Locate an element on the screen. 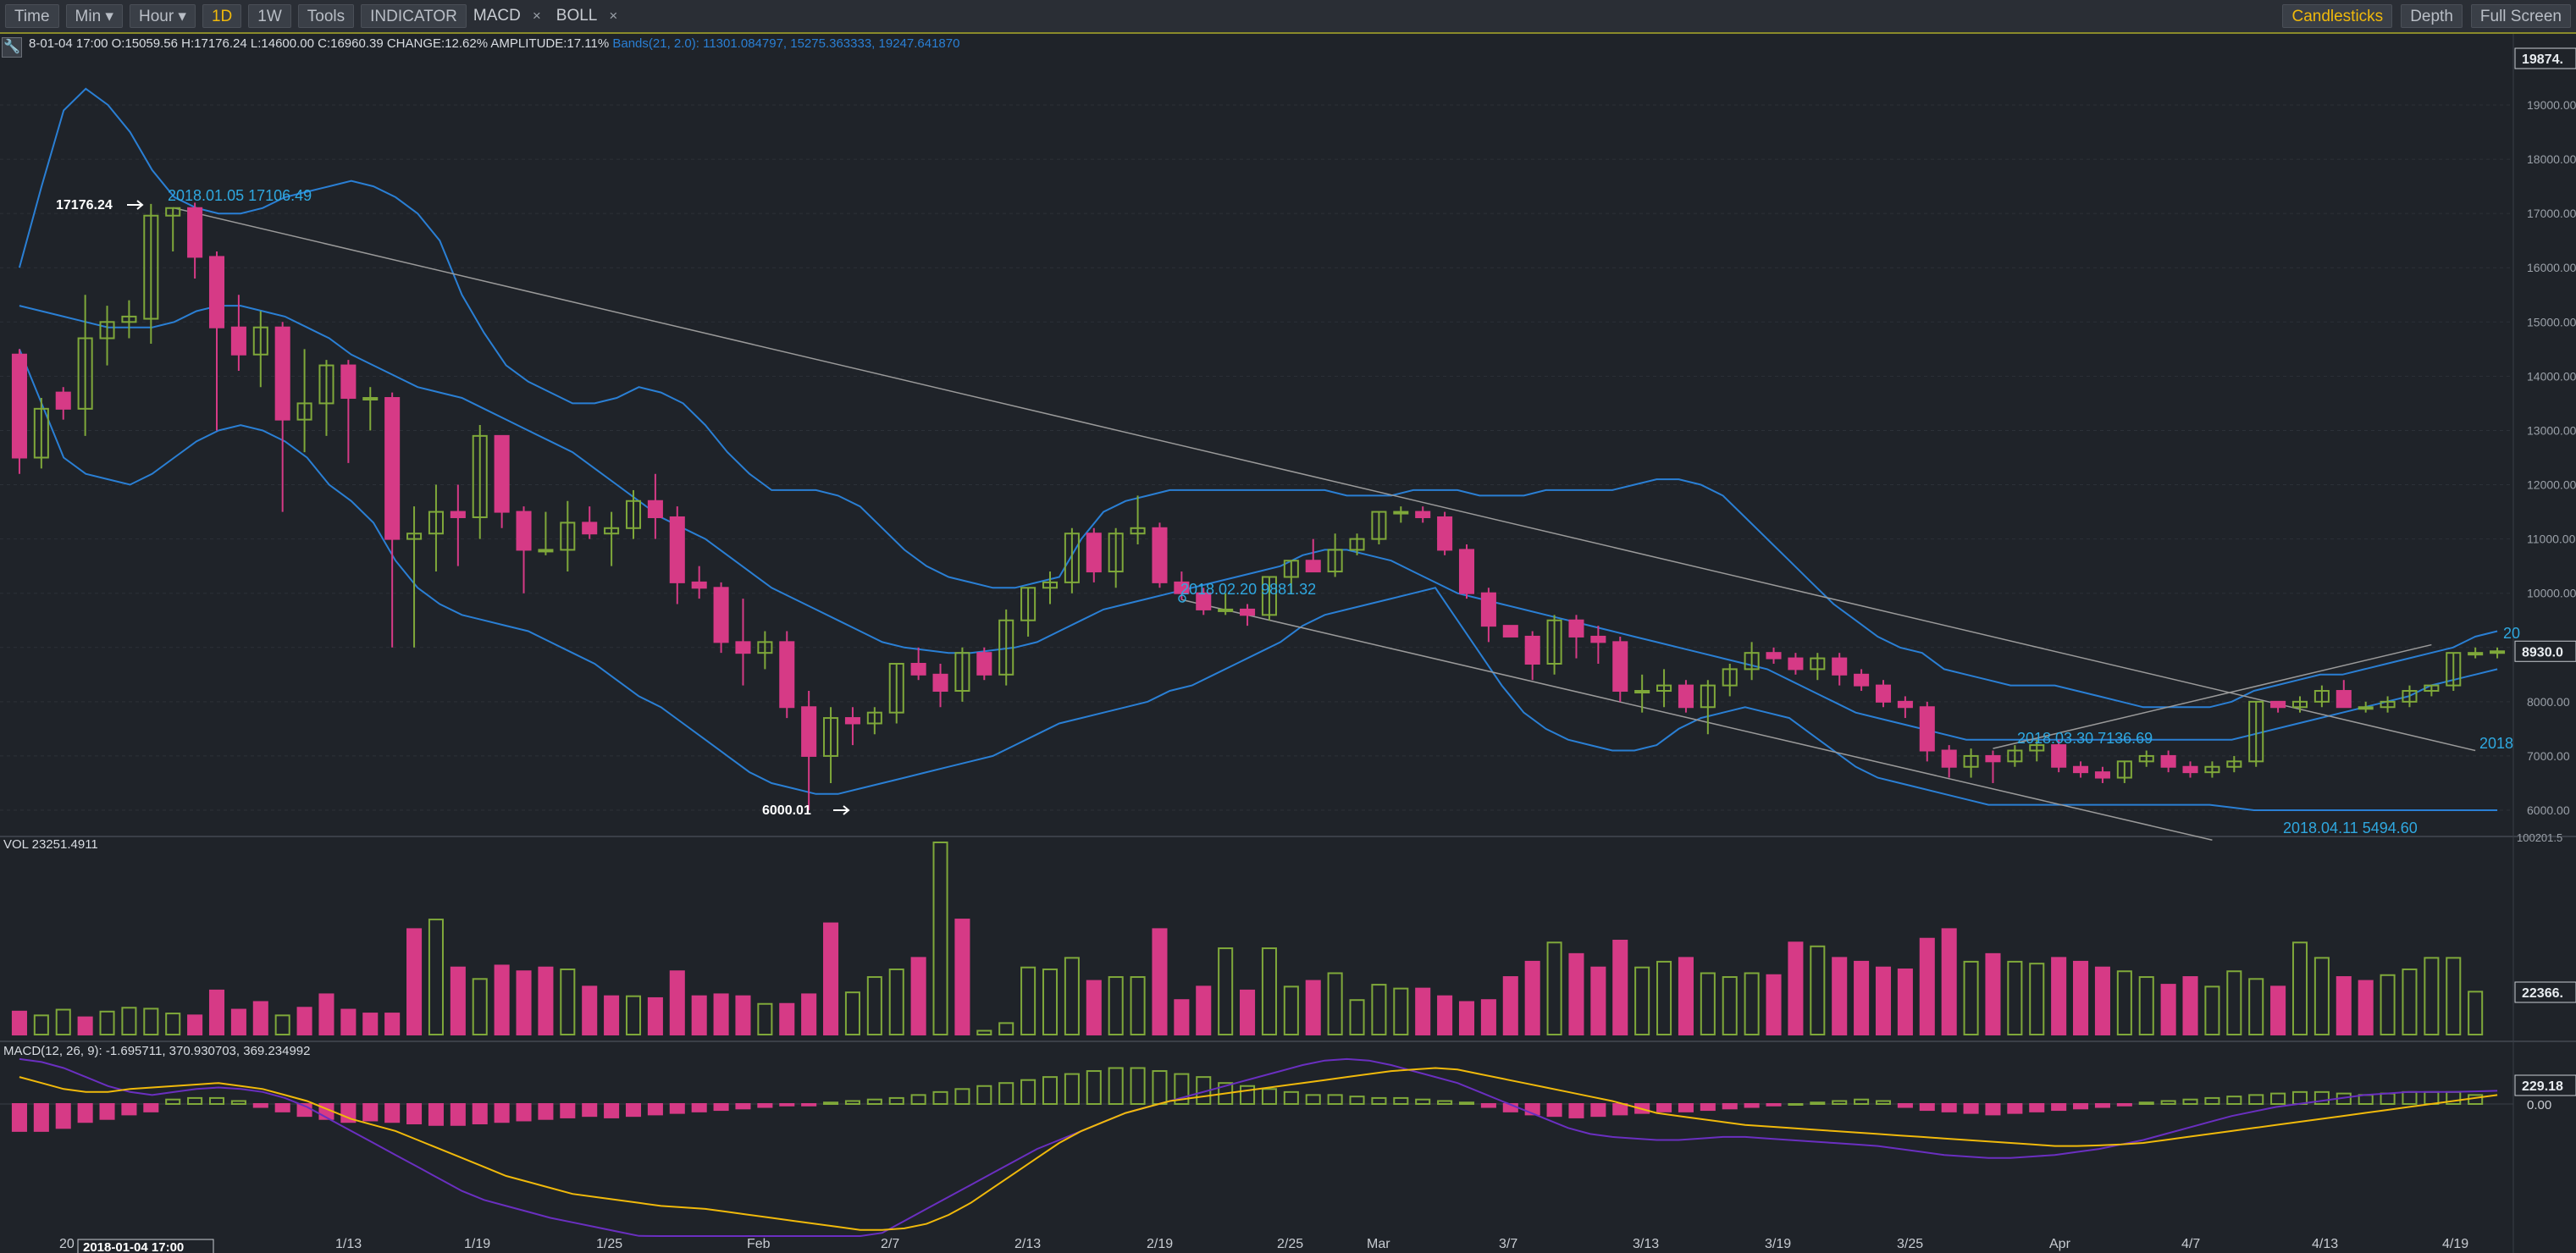  toolbar-button-candlesticks: Candlesticks is located at coordinates (2337, 16).